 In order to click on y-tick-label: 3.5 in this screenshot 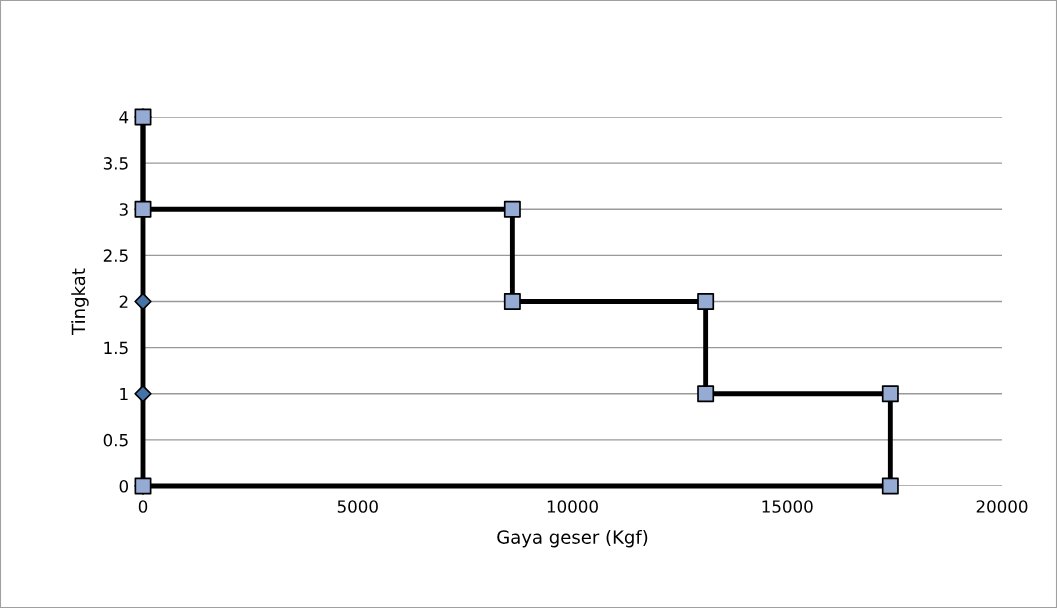, I will do `click(115, 163)`.